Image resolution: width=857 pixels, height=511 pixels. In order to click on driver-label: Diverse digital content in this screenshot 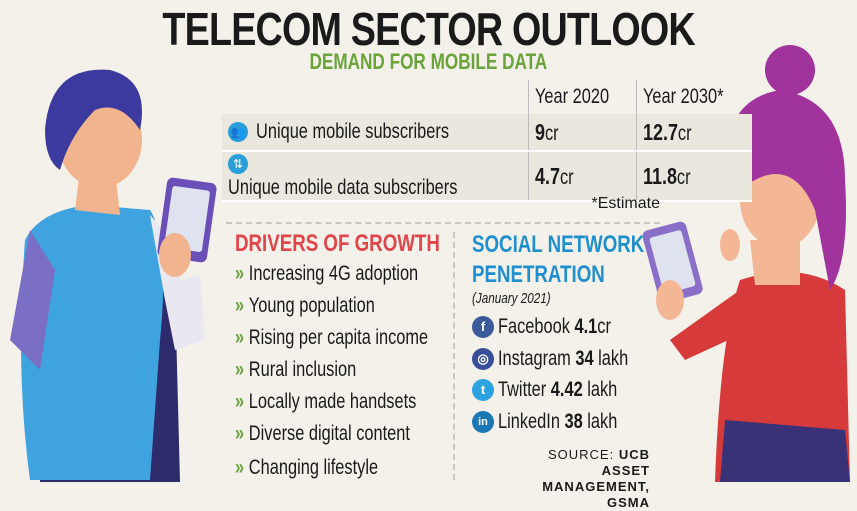, I will do `click(329, 433)`.